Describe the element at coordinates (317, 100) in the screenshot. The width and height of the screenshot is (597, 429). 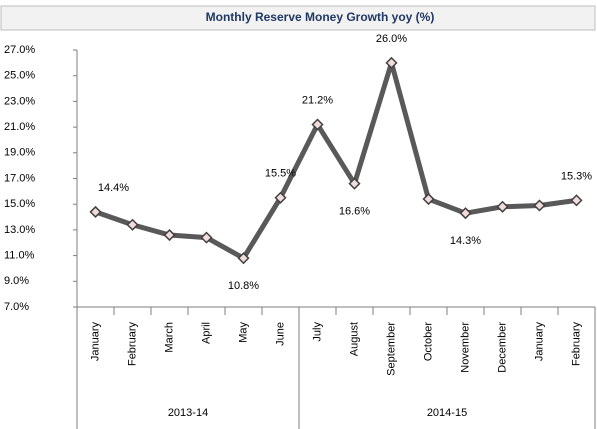
I see `data-label: 21.2%` at that location.